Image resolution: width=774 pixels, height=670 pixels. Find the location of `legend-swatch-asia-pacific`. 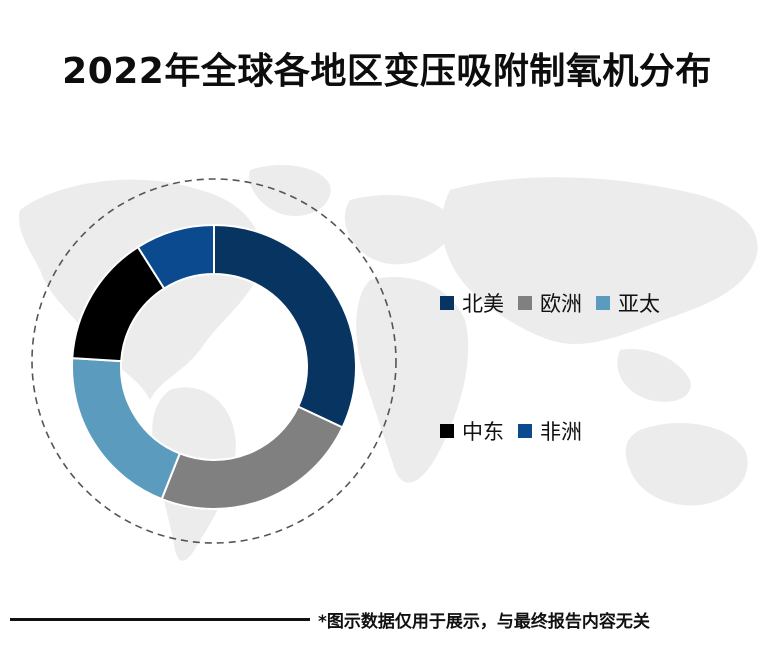

legend-swatch-asia-pacific is located at coordinates (603, 303).